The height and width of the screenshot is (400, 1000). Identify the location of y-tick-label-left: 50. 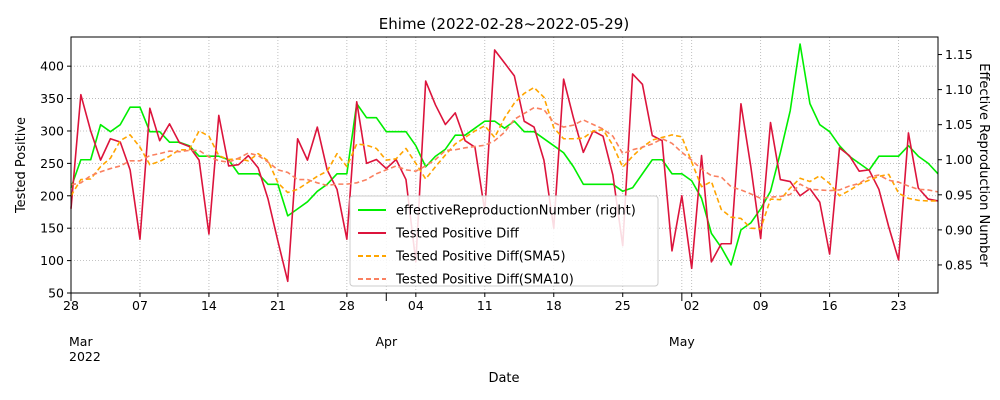
(56, 293).